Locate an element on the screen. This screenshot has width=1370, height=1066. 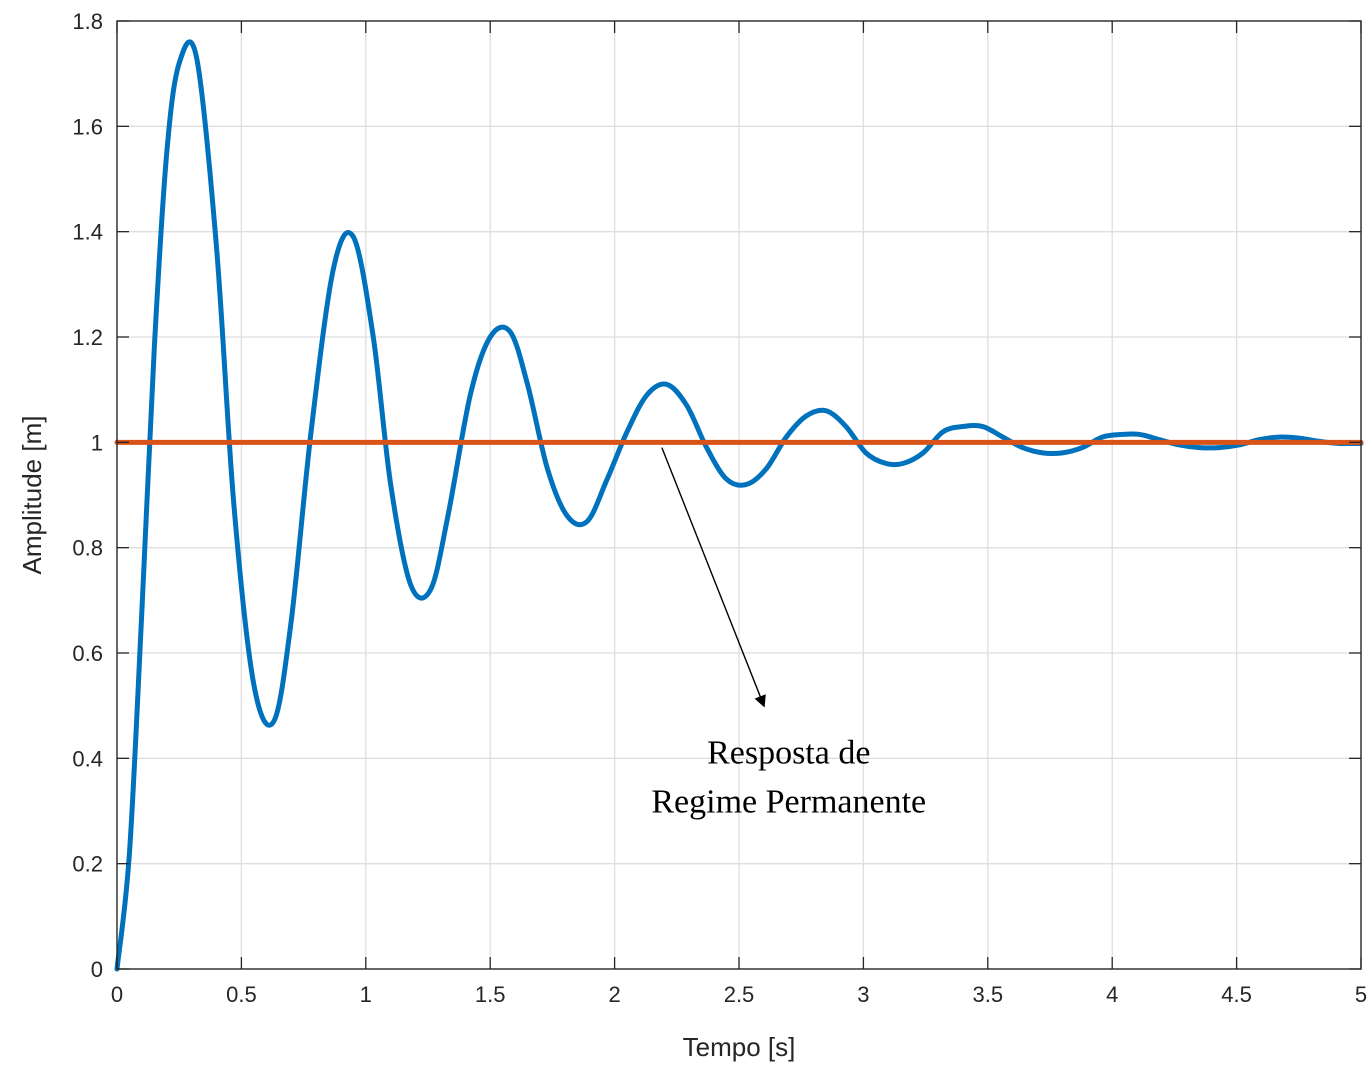
y-tick-label: 0.6 is located at coordinates (87, 653).